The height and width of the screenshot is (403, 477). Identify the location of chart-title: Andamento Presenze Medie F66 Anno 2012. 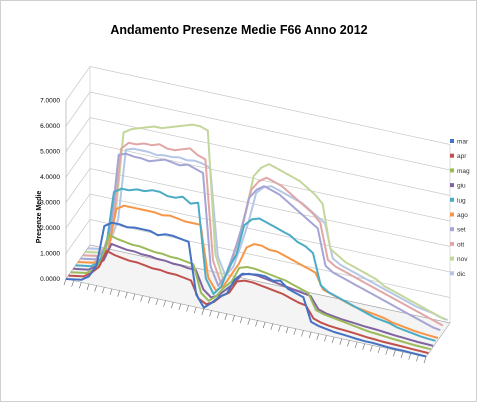
(238, 30).